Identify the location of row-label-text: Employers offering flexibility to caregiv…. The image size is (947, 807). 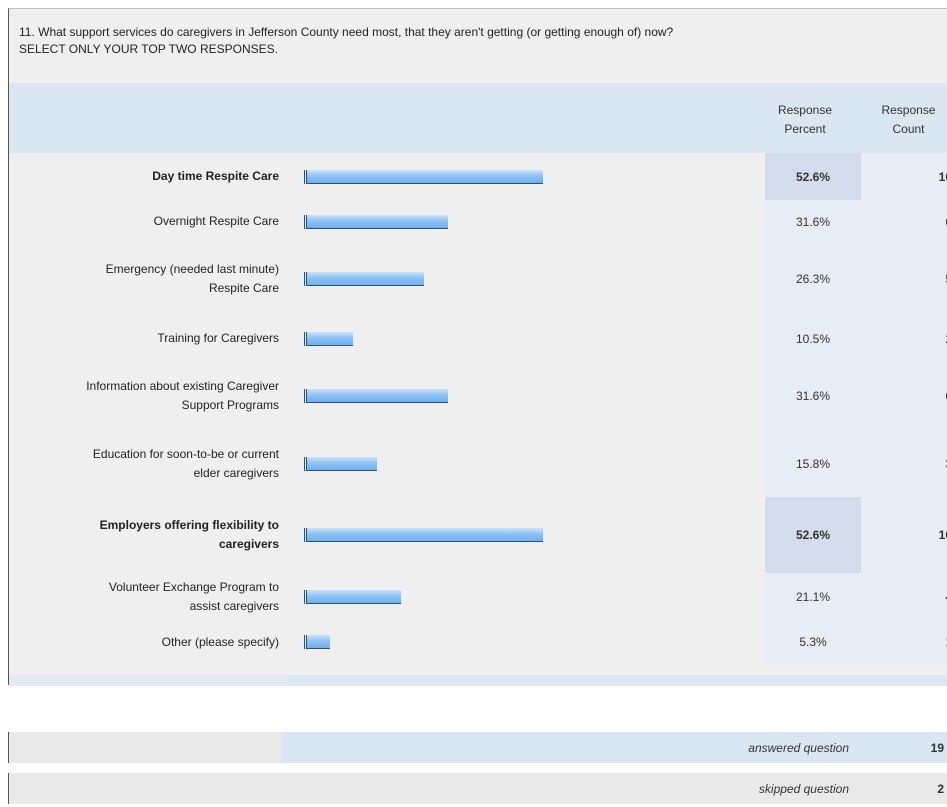
(189, 535).